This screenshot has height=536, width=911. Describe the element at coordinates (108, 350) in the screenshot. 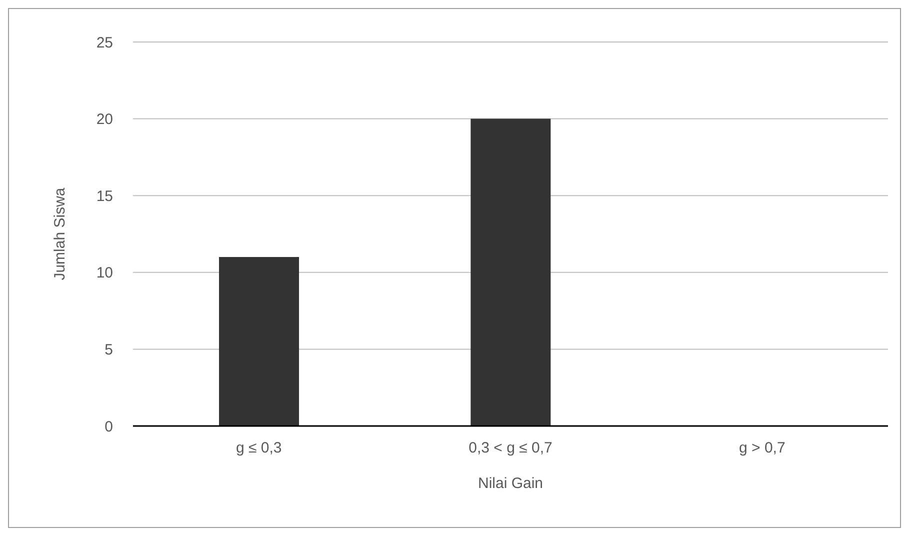

I see `y-tick-label: 5` at that location.